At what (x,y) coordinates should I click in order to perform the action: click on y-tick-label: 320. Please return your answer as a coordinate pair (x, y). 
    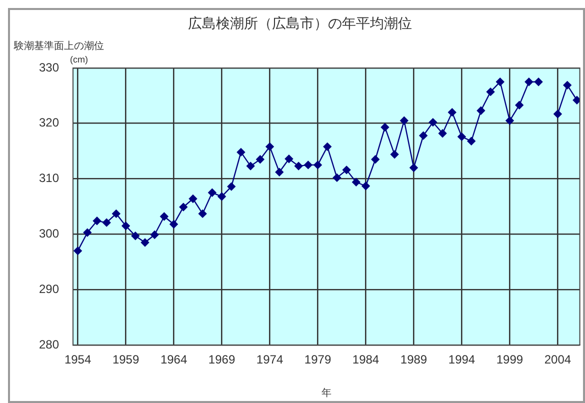
    Looking at the image, I should click on (49, 123).